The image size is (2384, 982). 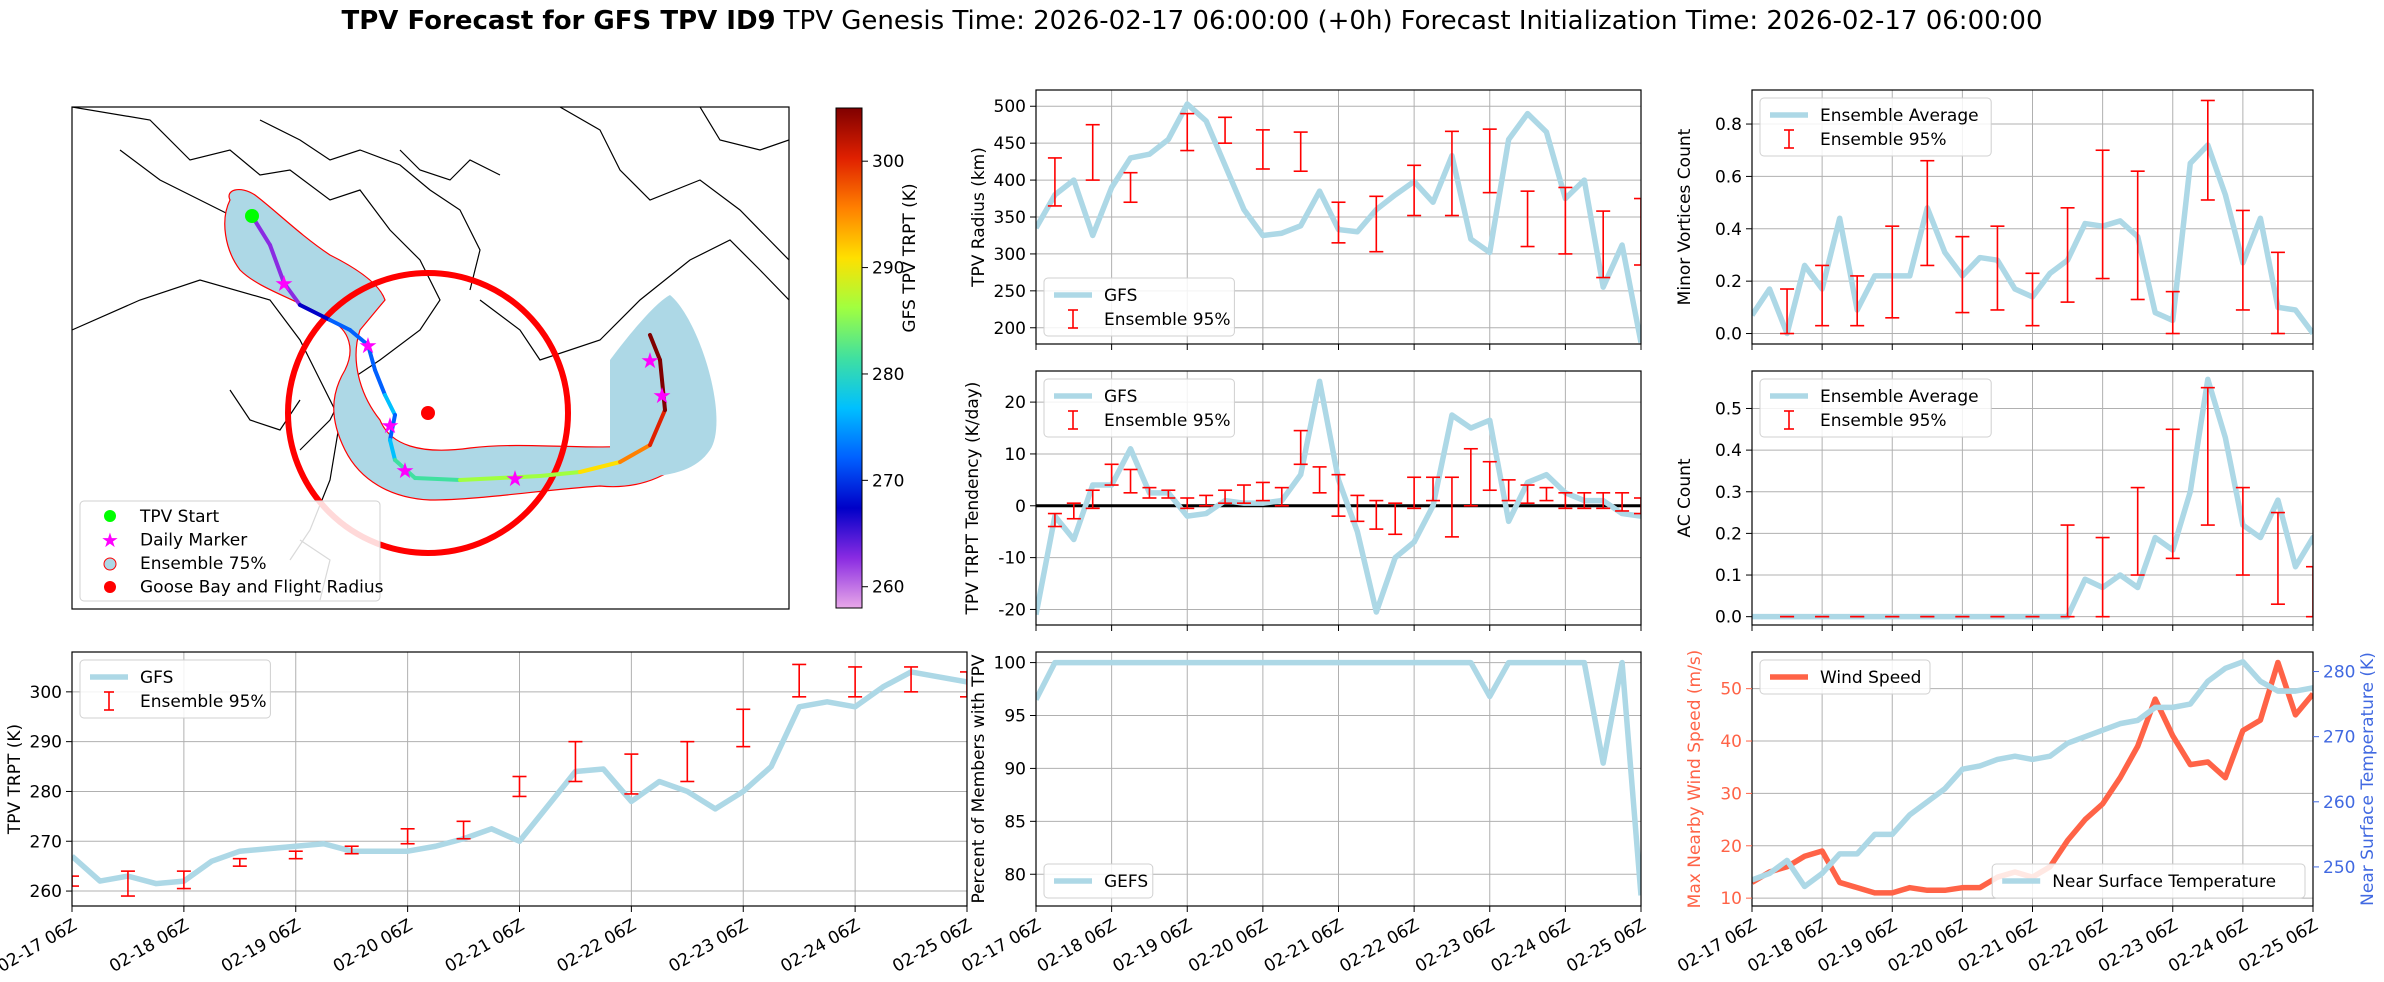 I want to click on legend-label: GEFS, so click(x=1126, y=882).